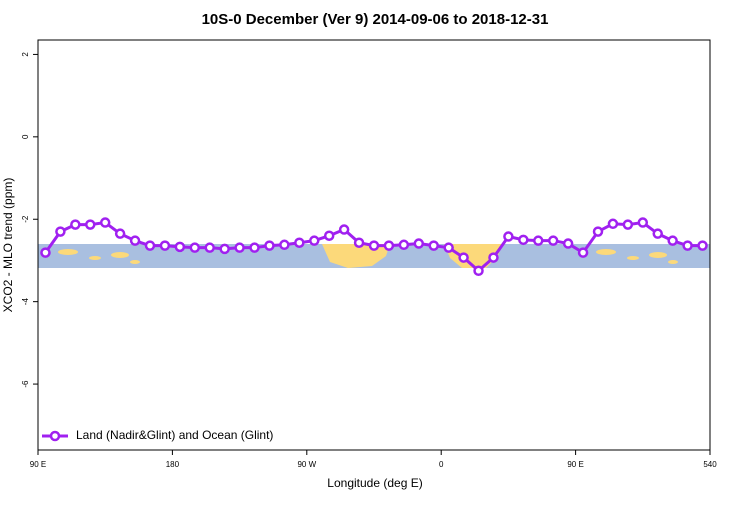 The width and height of the screenshot is (750, 505). I want to click on legend-label: Land (Nadir&Glint) and Ocean (Glint), so click(174, 435).